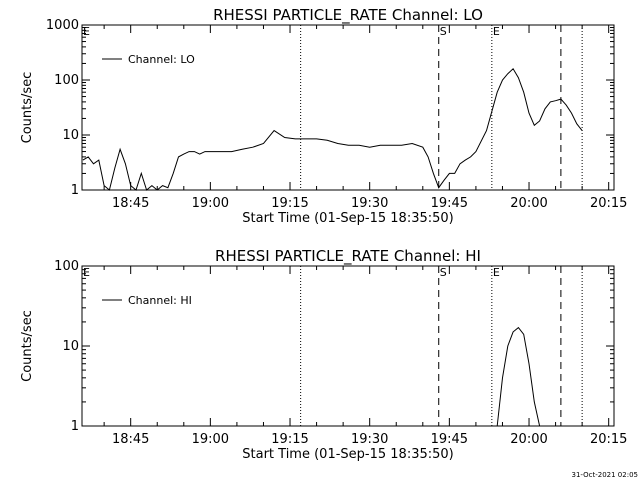  I want to click on chart-title: RHESSI PARTICLE_RATE Channel: LO, so click(348, 15).